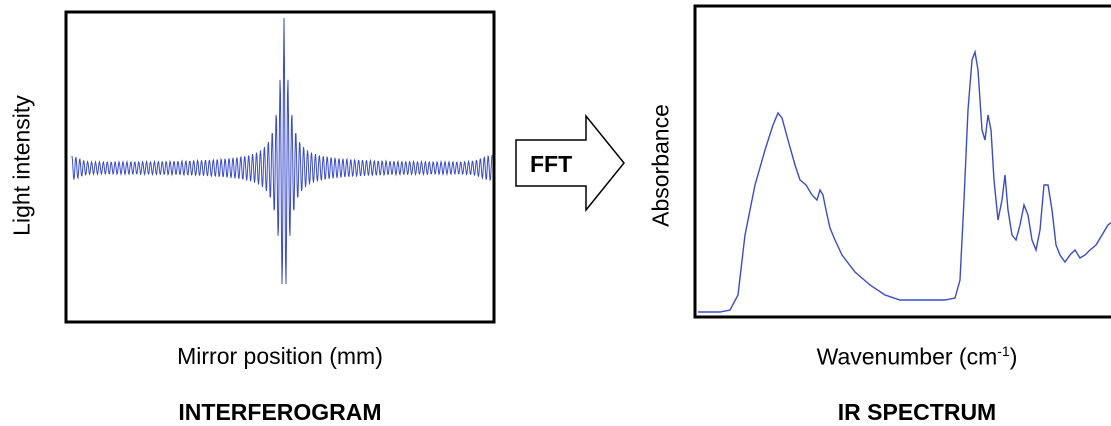  Describe the element at coordinates (551, 164) in the screenshot. I see `fft-label: FFT` at that location.